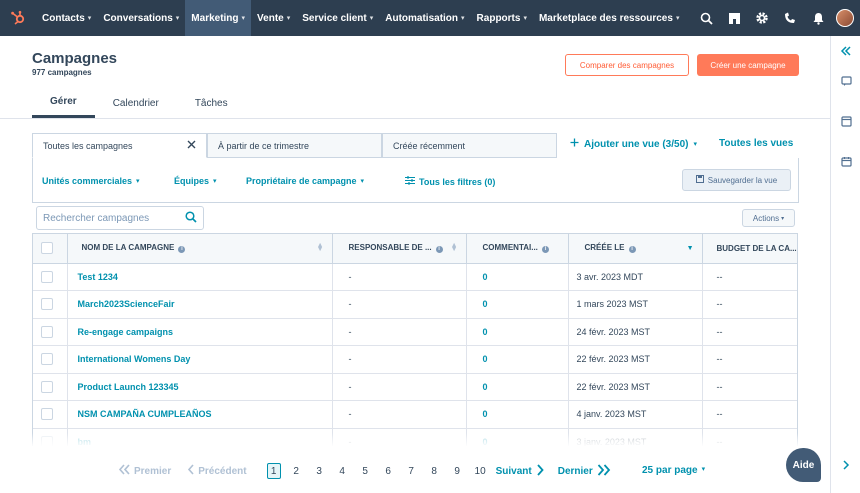  I want to click on page-number-button: 7, so click(411, 471).